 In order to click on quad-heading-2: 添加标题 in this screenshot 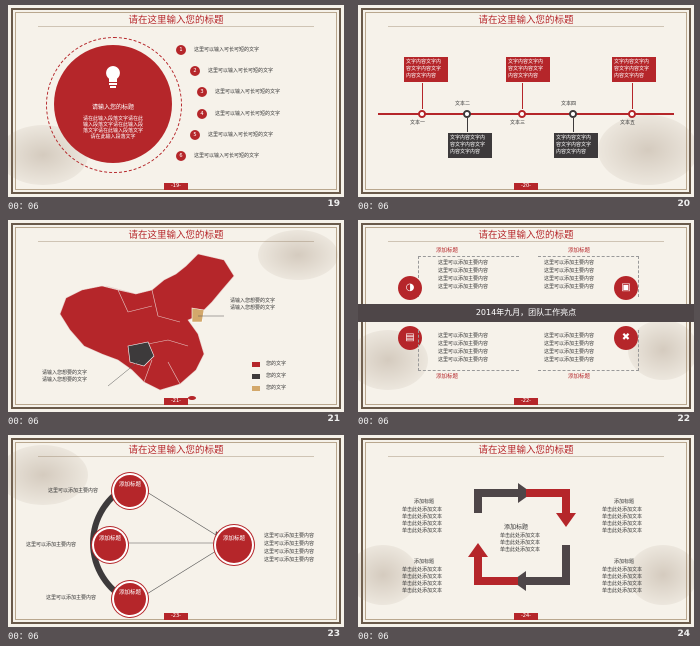, I will do `click(579, 251)`.